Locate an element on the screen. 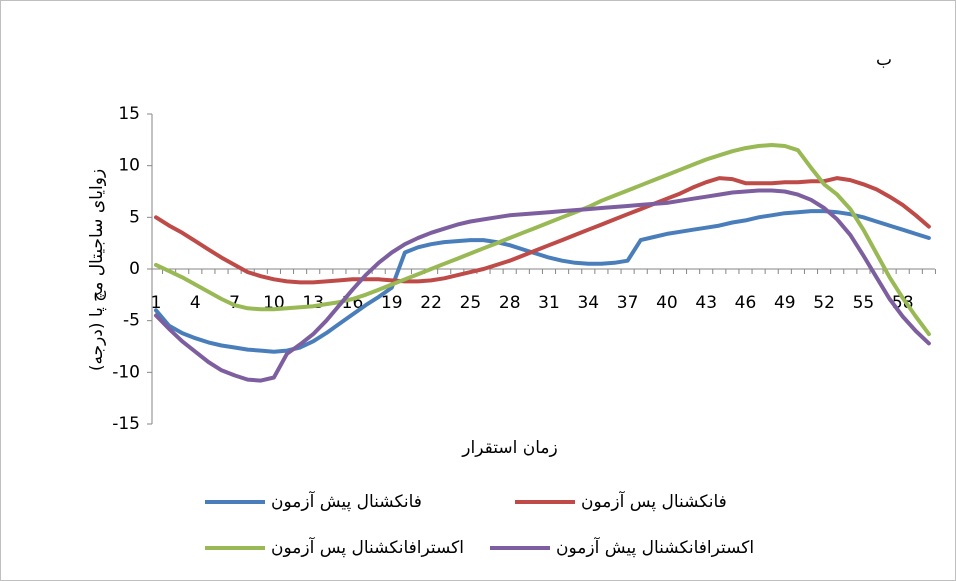 This screenshot has height=581, width=956. legend-label: اکسترافانکشنال پس آزمون is located at coordinates (367, 547).